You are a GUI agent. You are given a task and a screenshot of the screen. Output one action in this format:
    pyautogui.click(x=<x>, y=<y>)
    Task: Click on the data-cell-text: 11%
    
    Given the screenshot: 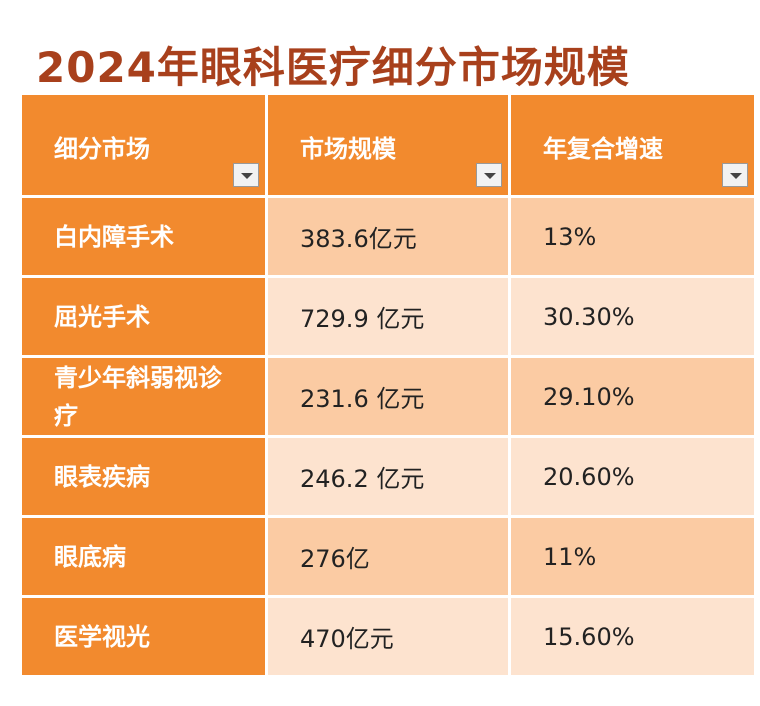 What is the action you would take?
    pyautogui.click(x=570, y=556)
    